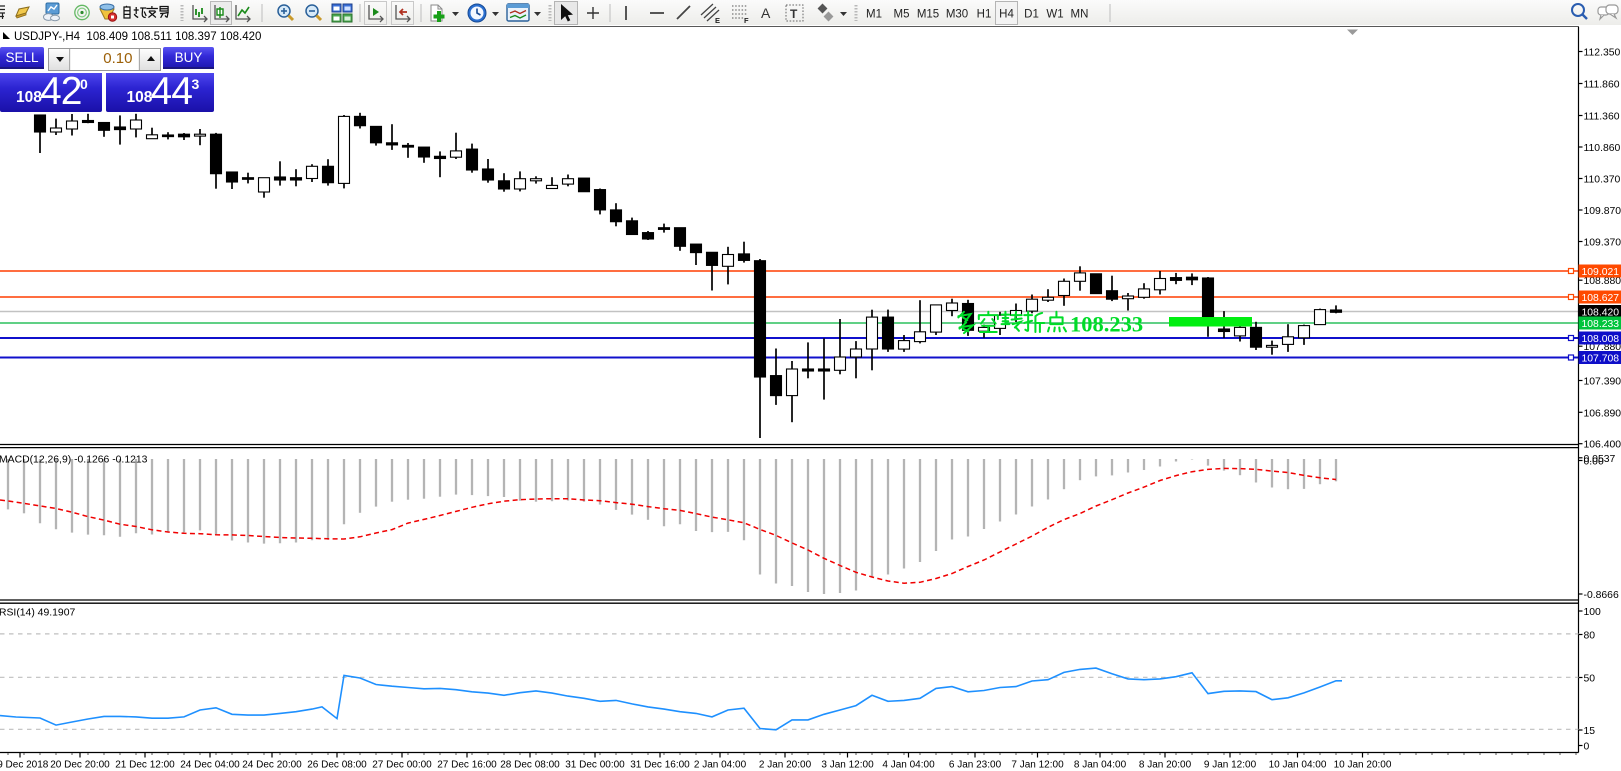 The image size is (1621, 771). Describe the element at coordinates (1080, 15) in the screenshot. I see `svg-text: MN` at that location.